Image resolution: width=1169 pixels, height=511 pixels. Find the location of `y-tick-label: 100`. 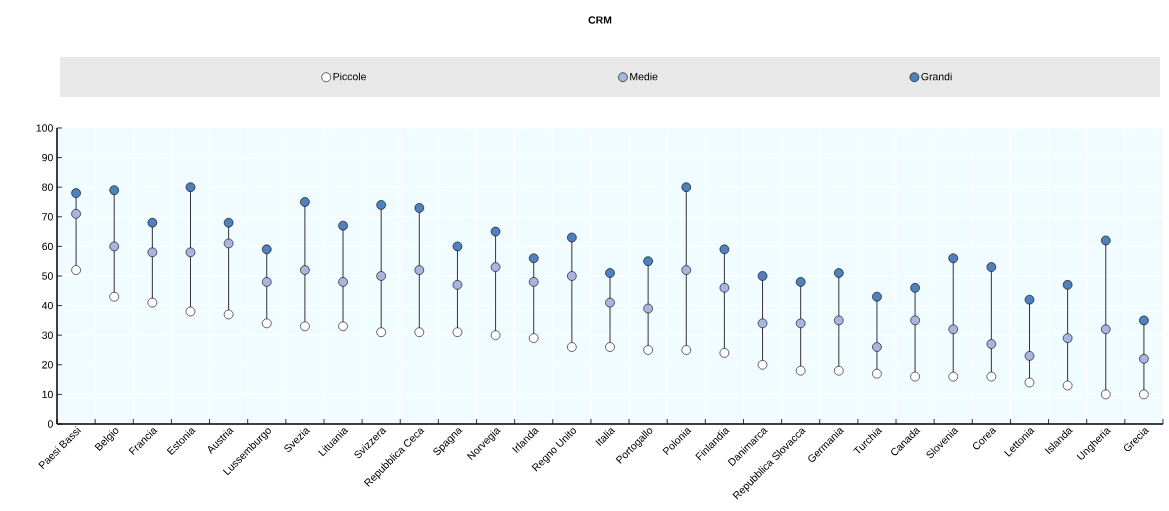

y-tick-label: 100 is located at coordinates (44, 128).